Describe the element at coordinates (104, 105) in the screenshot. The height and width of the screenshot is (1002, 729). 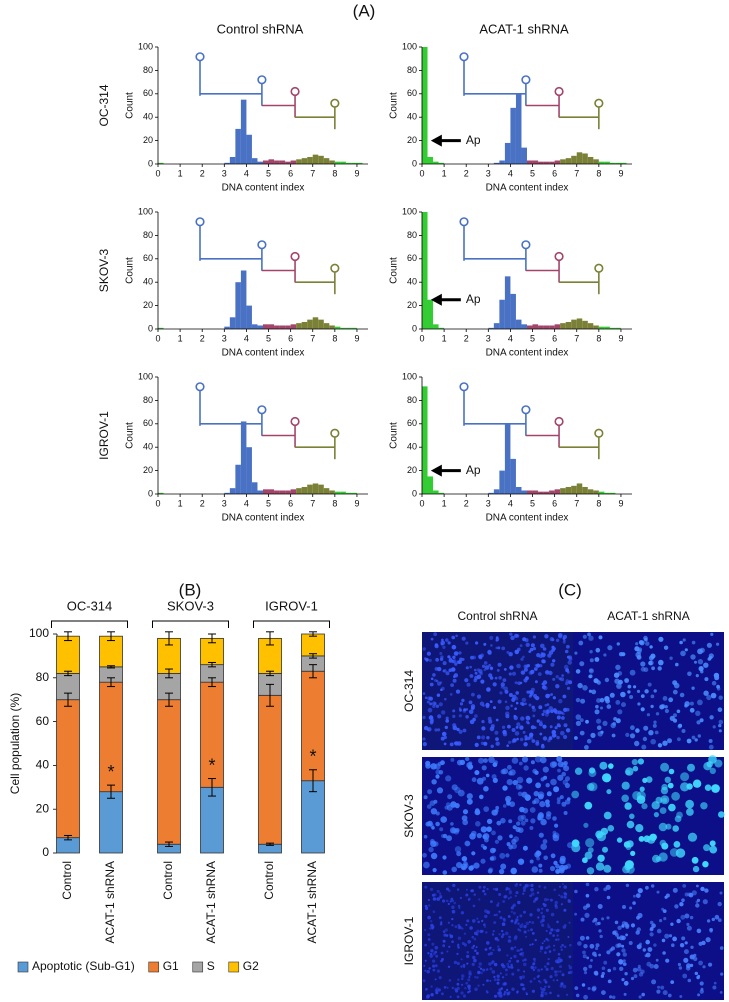
I see `row-label: OC-314` at that location.